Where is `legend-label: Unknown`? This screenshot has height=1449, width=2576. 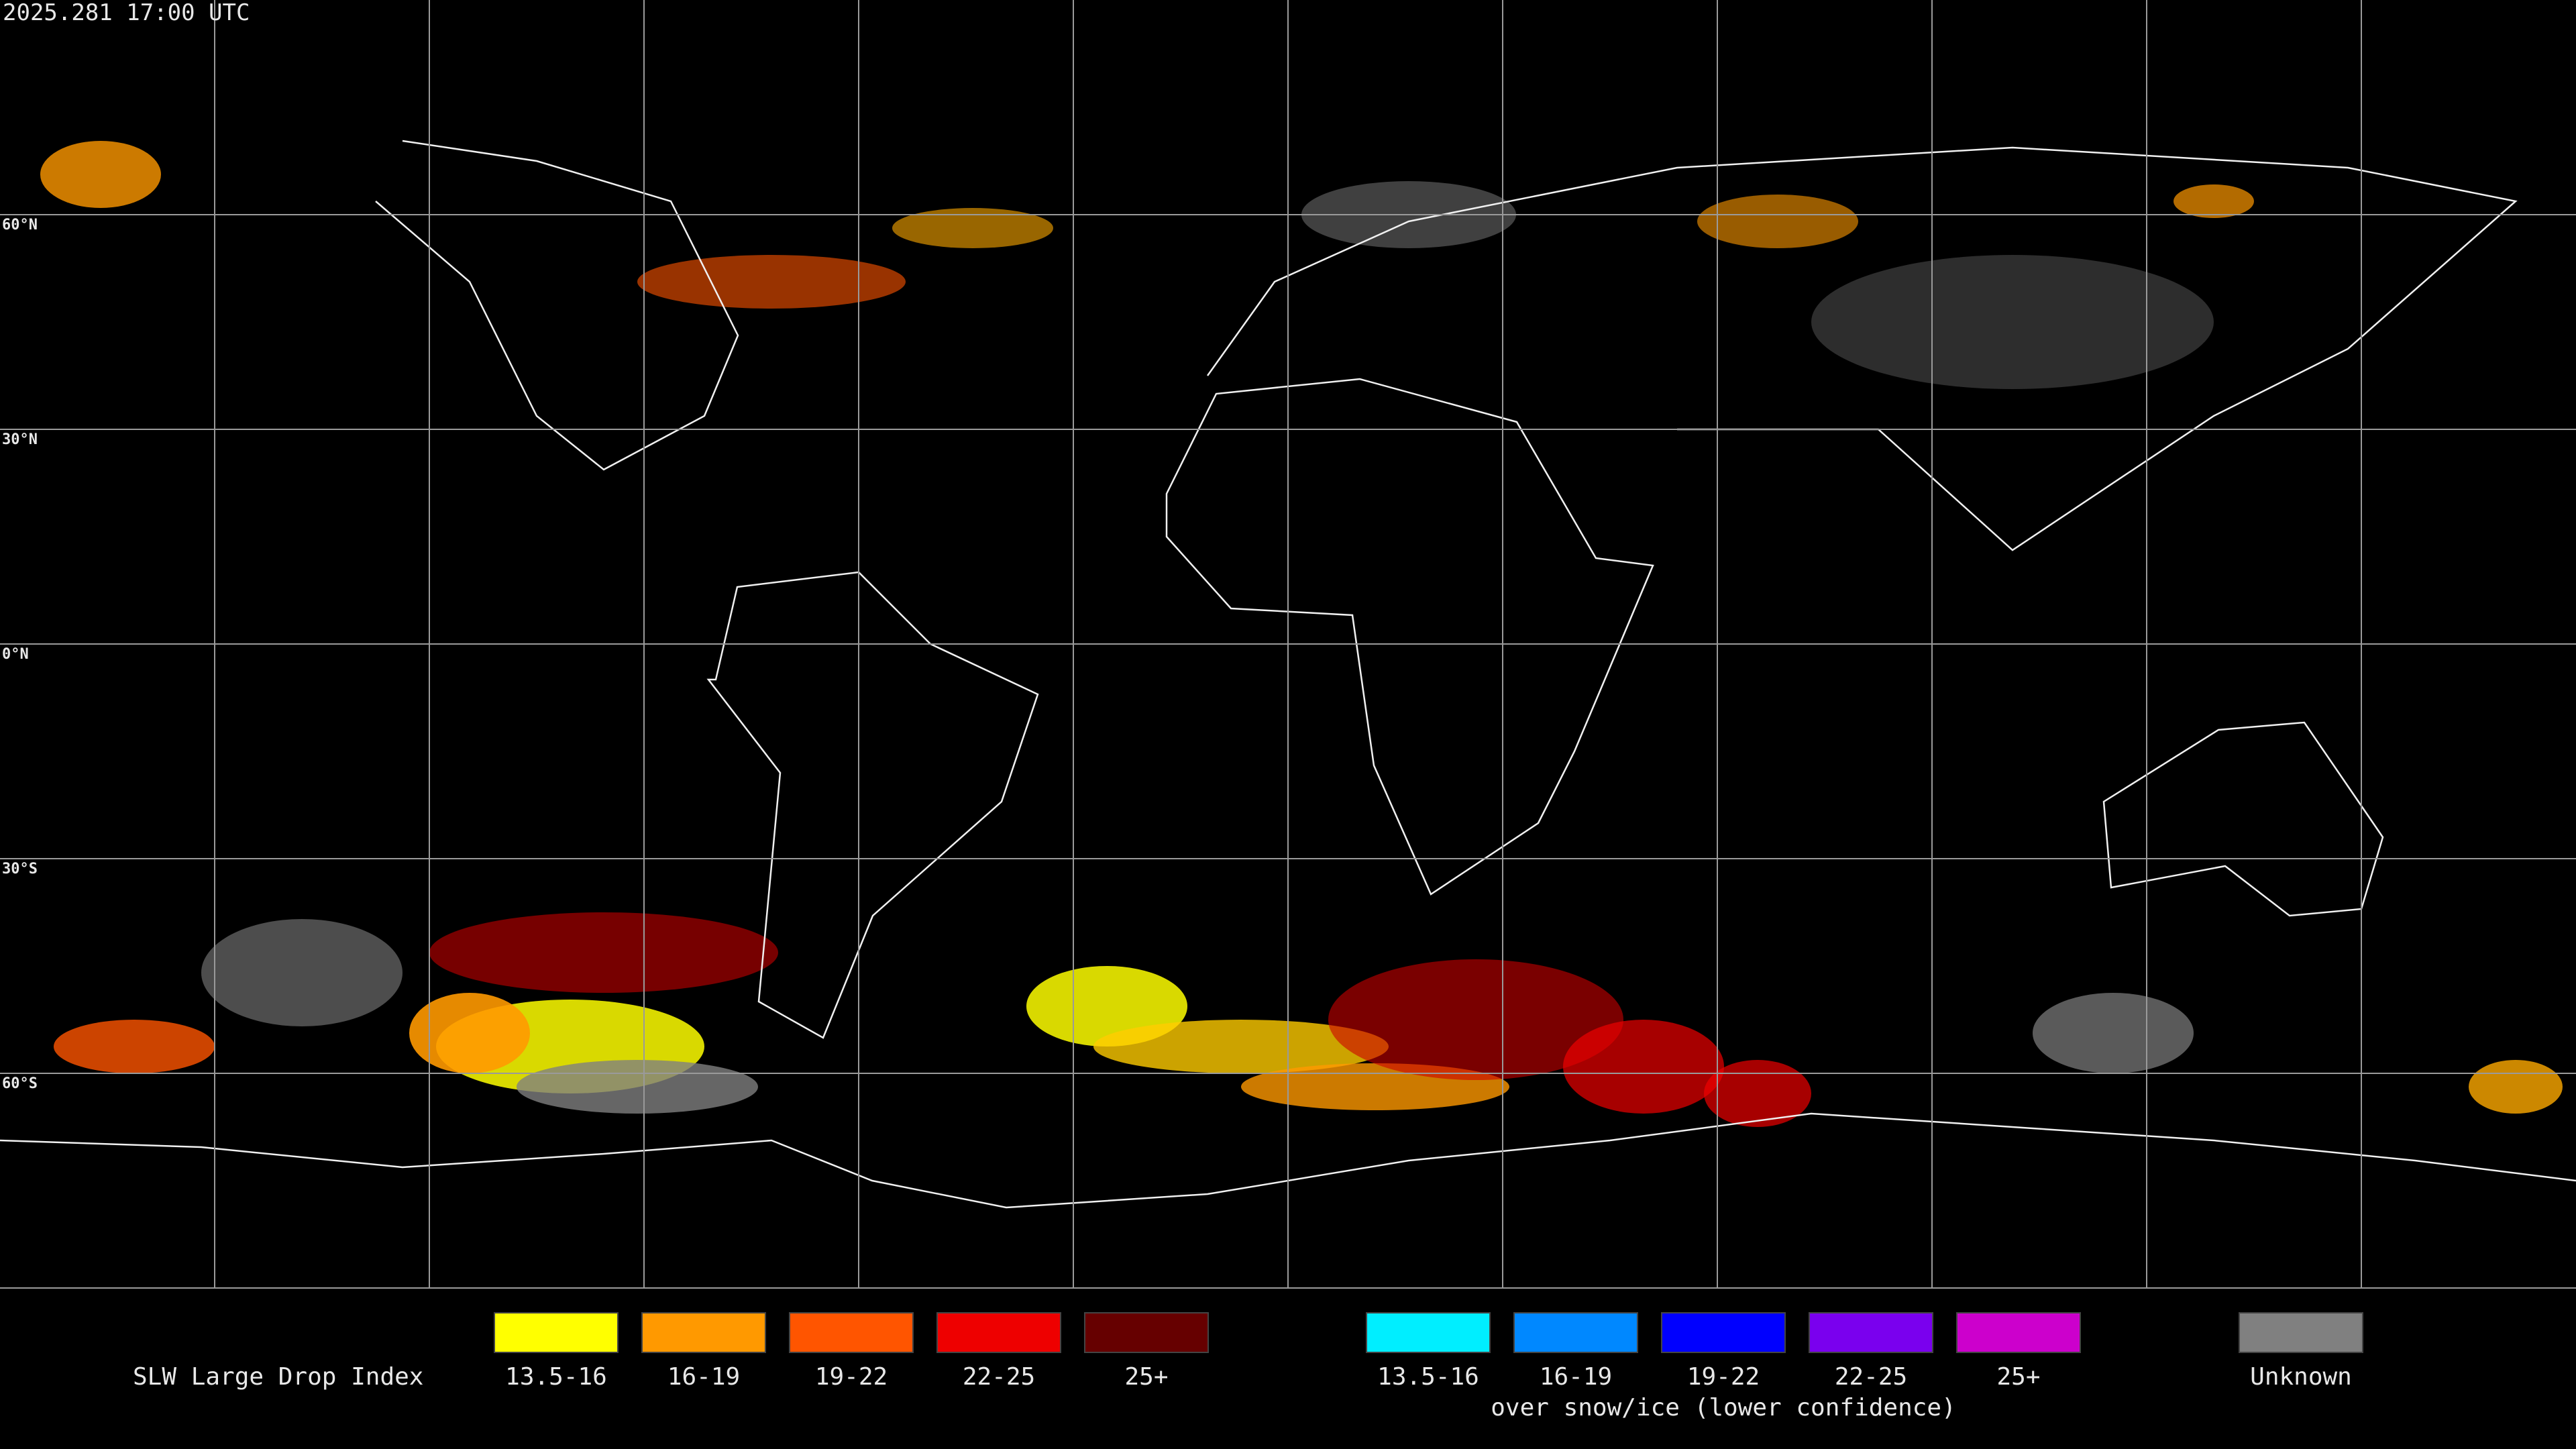
legend-label: Unknown is located at coordinates (2301, 1377).